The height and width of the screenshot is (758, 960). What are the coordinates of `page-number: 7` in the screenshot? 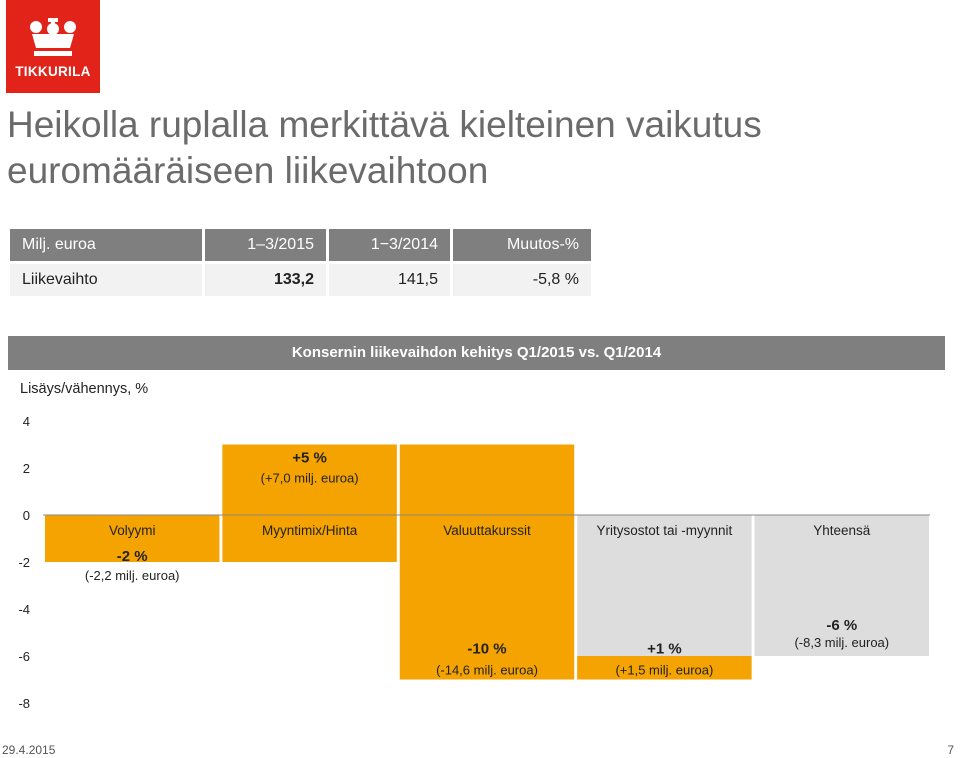 It's located at (950, 750).